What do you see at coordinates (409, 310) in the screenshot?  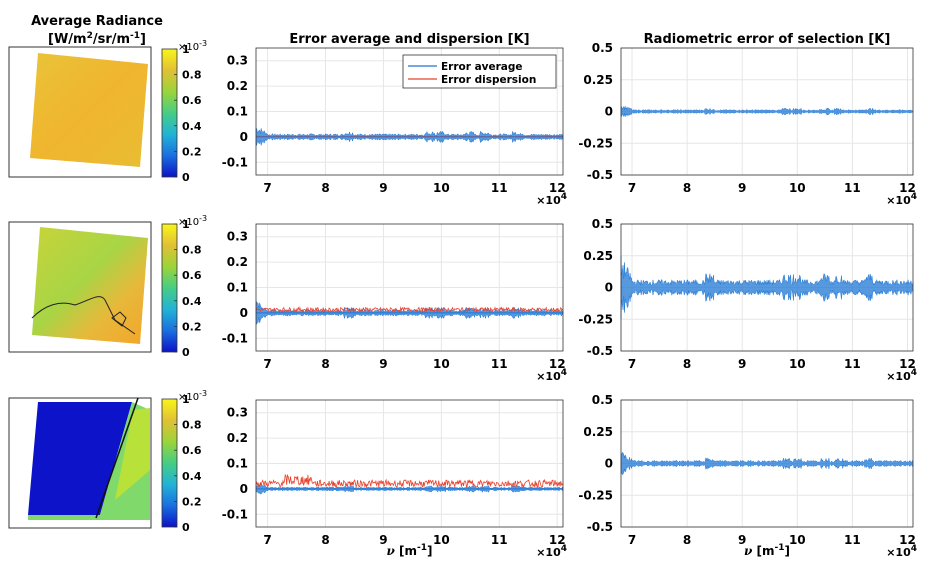 I see `error-dispersion-line` at bounding box center [409, 310].